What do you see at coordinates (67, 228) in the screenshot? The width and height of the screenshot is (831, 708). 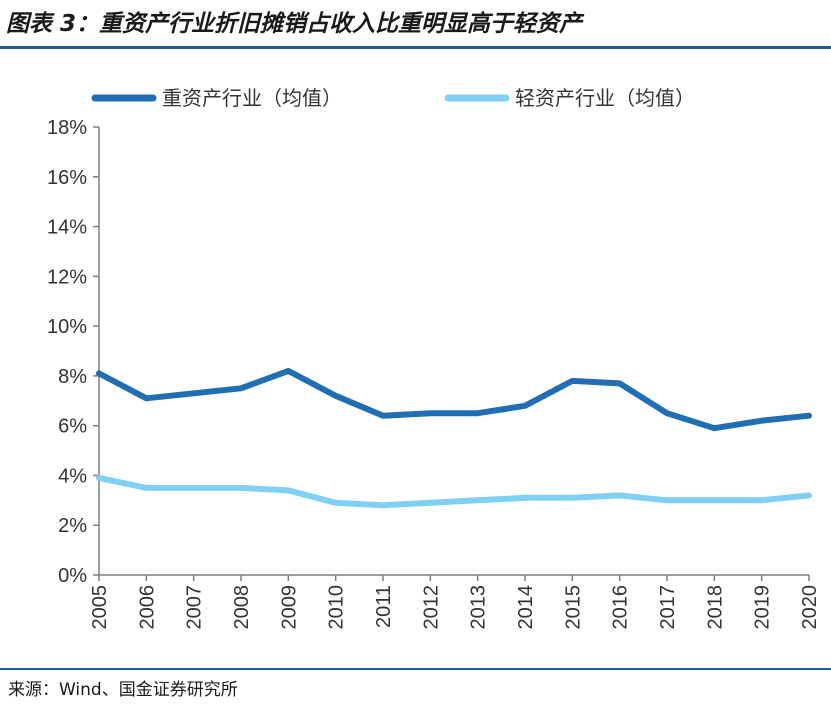 I see `y-tick-label: 14%` at bounding box center [67, 228].